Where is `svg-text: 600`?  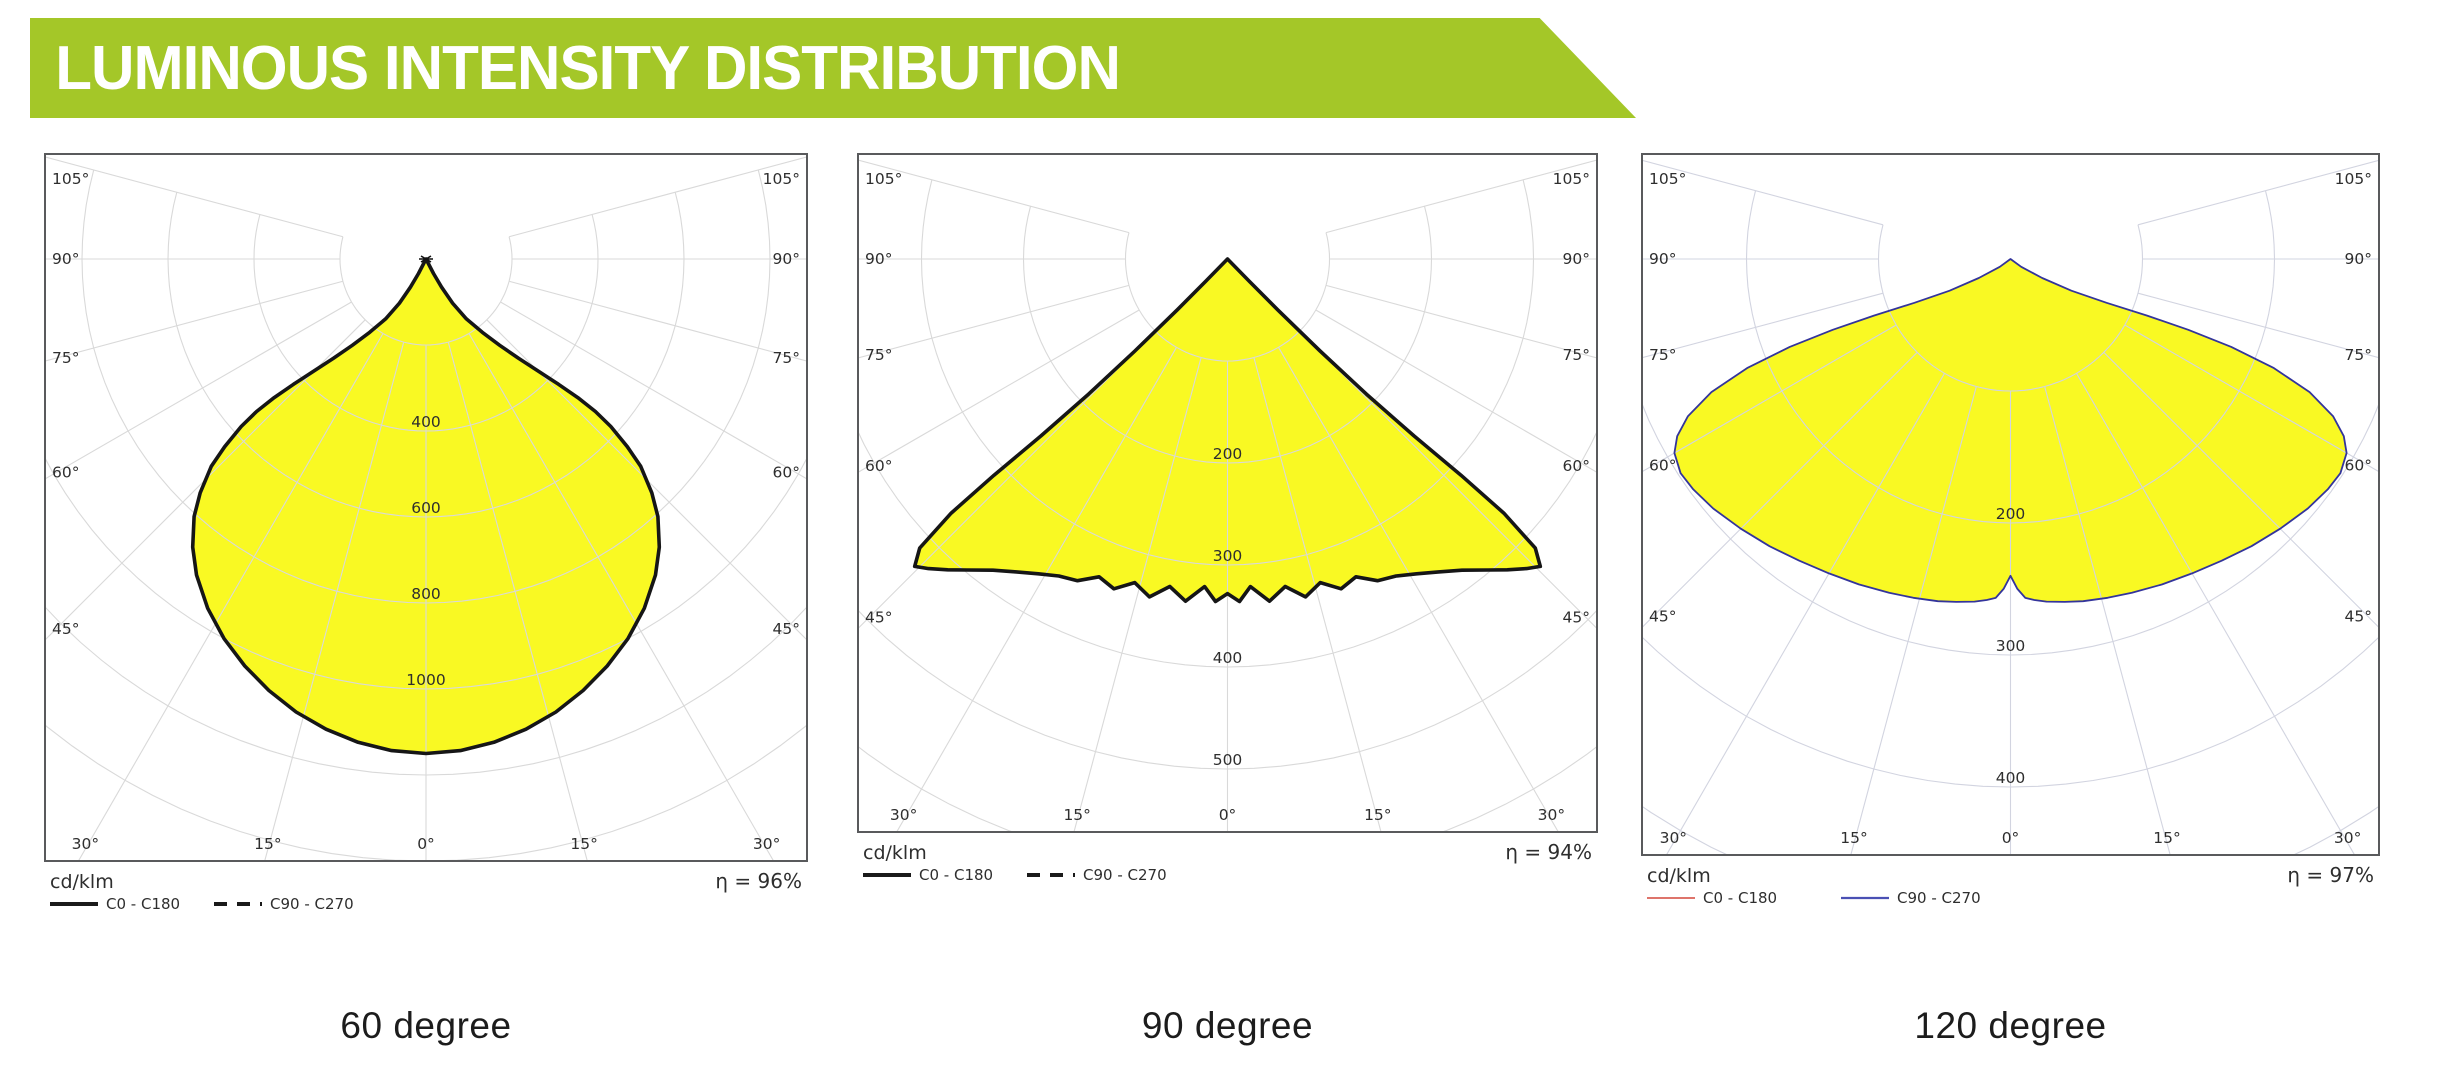
svg-text: 600 is located at coordinates (426, 508).